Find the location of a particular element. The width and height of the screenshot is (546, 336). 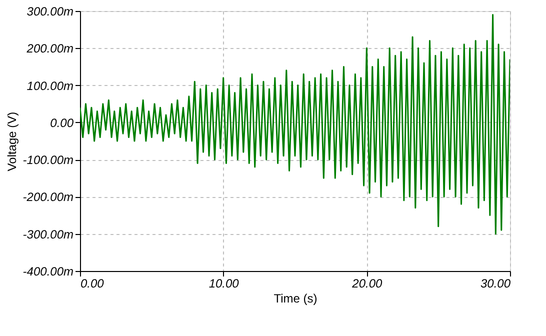

y-tick-label: -400.00m is located at coordinates (48, 271).